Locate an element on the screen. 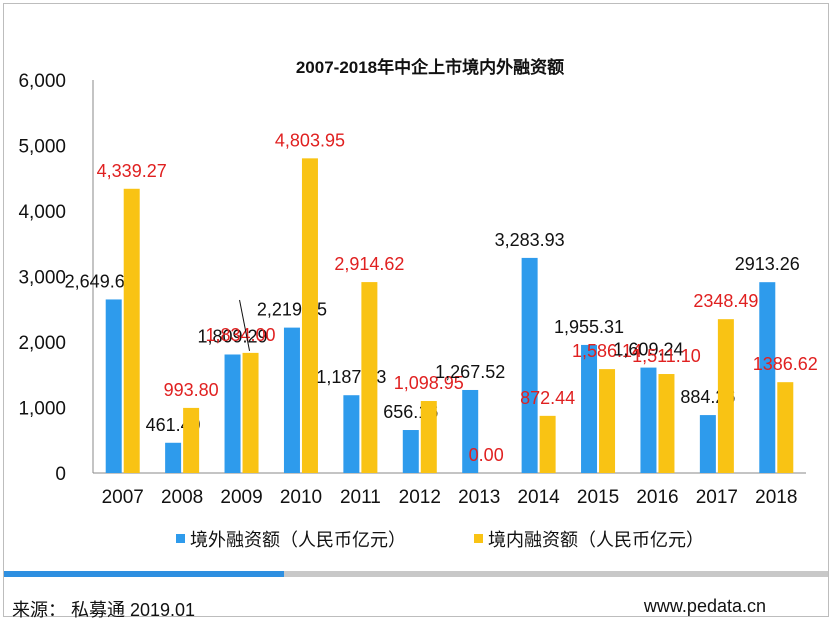 The height and width of the screenshot is (628, 832). overseas-data-label: 1,809.29 is located at coordinates (233, 336).